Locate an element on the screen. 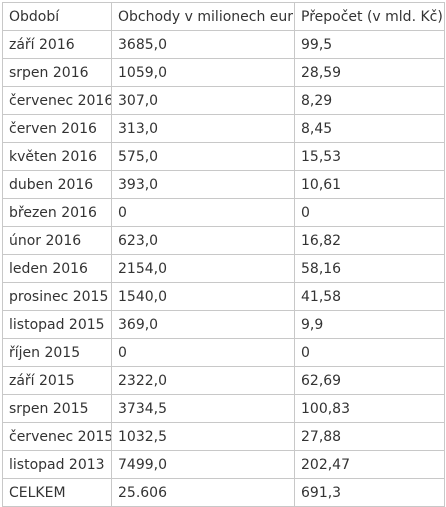  cell-period: srpen 2016 is located at coordinates (57, 72).